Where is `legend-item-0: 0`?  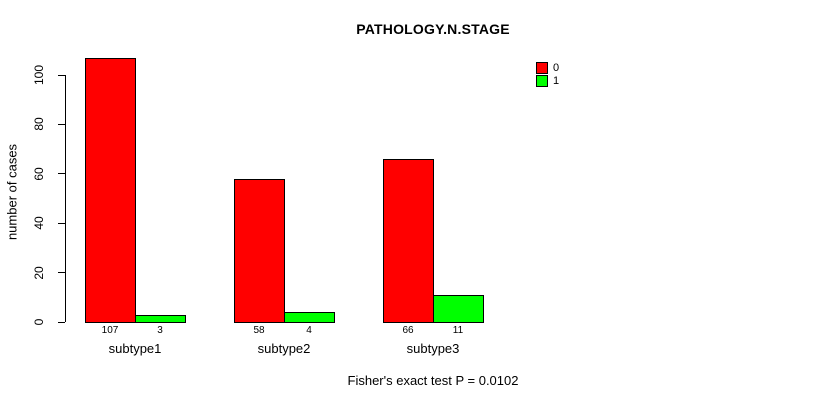 legend-item-0: 0 is located at coordinates (547, 68).